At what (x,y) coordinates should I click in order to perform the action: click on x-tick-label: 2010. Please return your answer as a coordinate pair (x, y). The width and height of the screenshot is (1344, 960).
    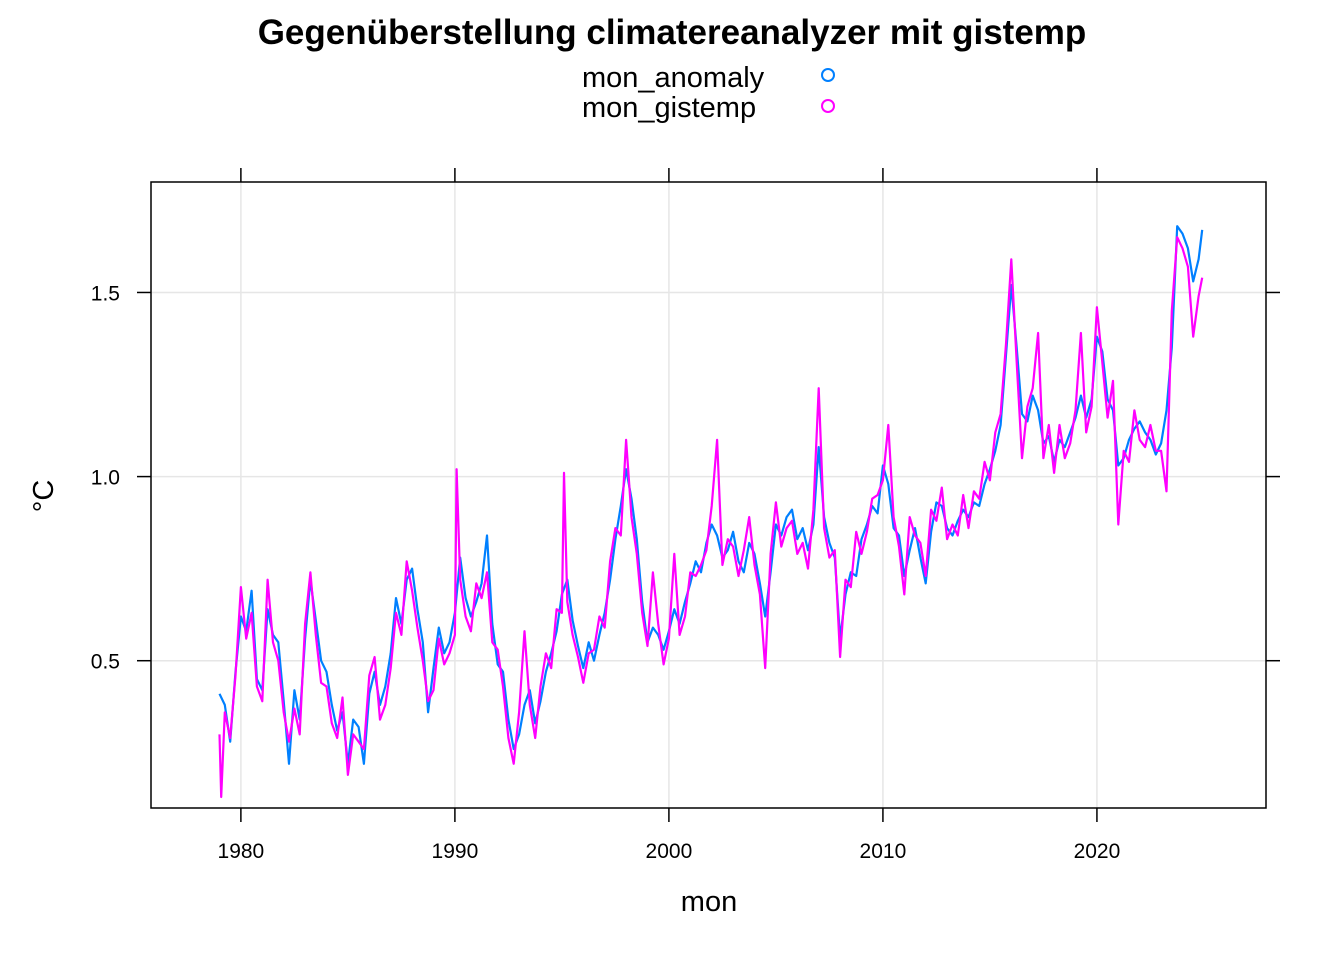
    Looking at the image, I should click on (883, 851).